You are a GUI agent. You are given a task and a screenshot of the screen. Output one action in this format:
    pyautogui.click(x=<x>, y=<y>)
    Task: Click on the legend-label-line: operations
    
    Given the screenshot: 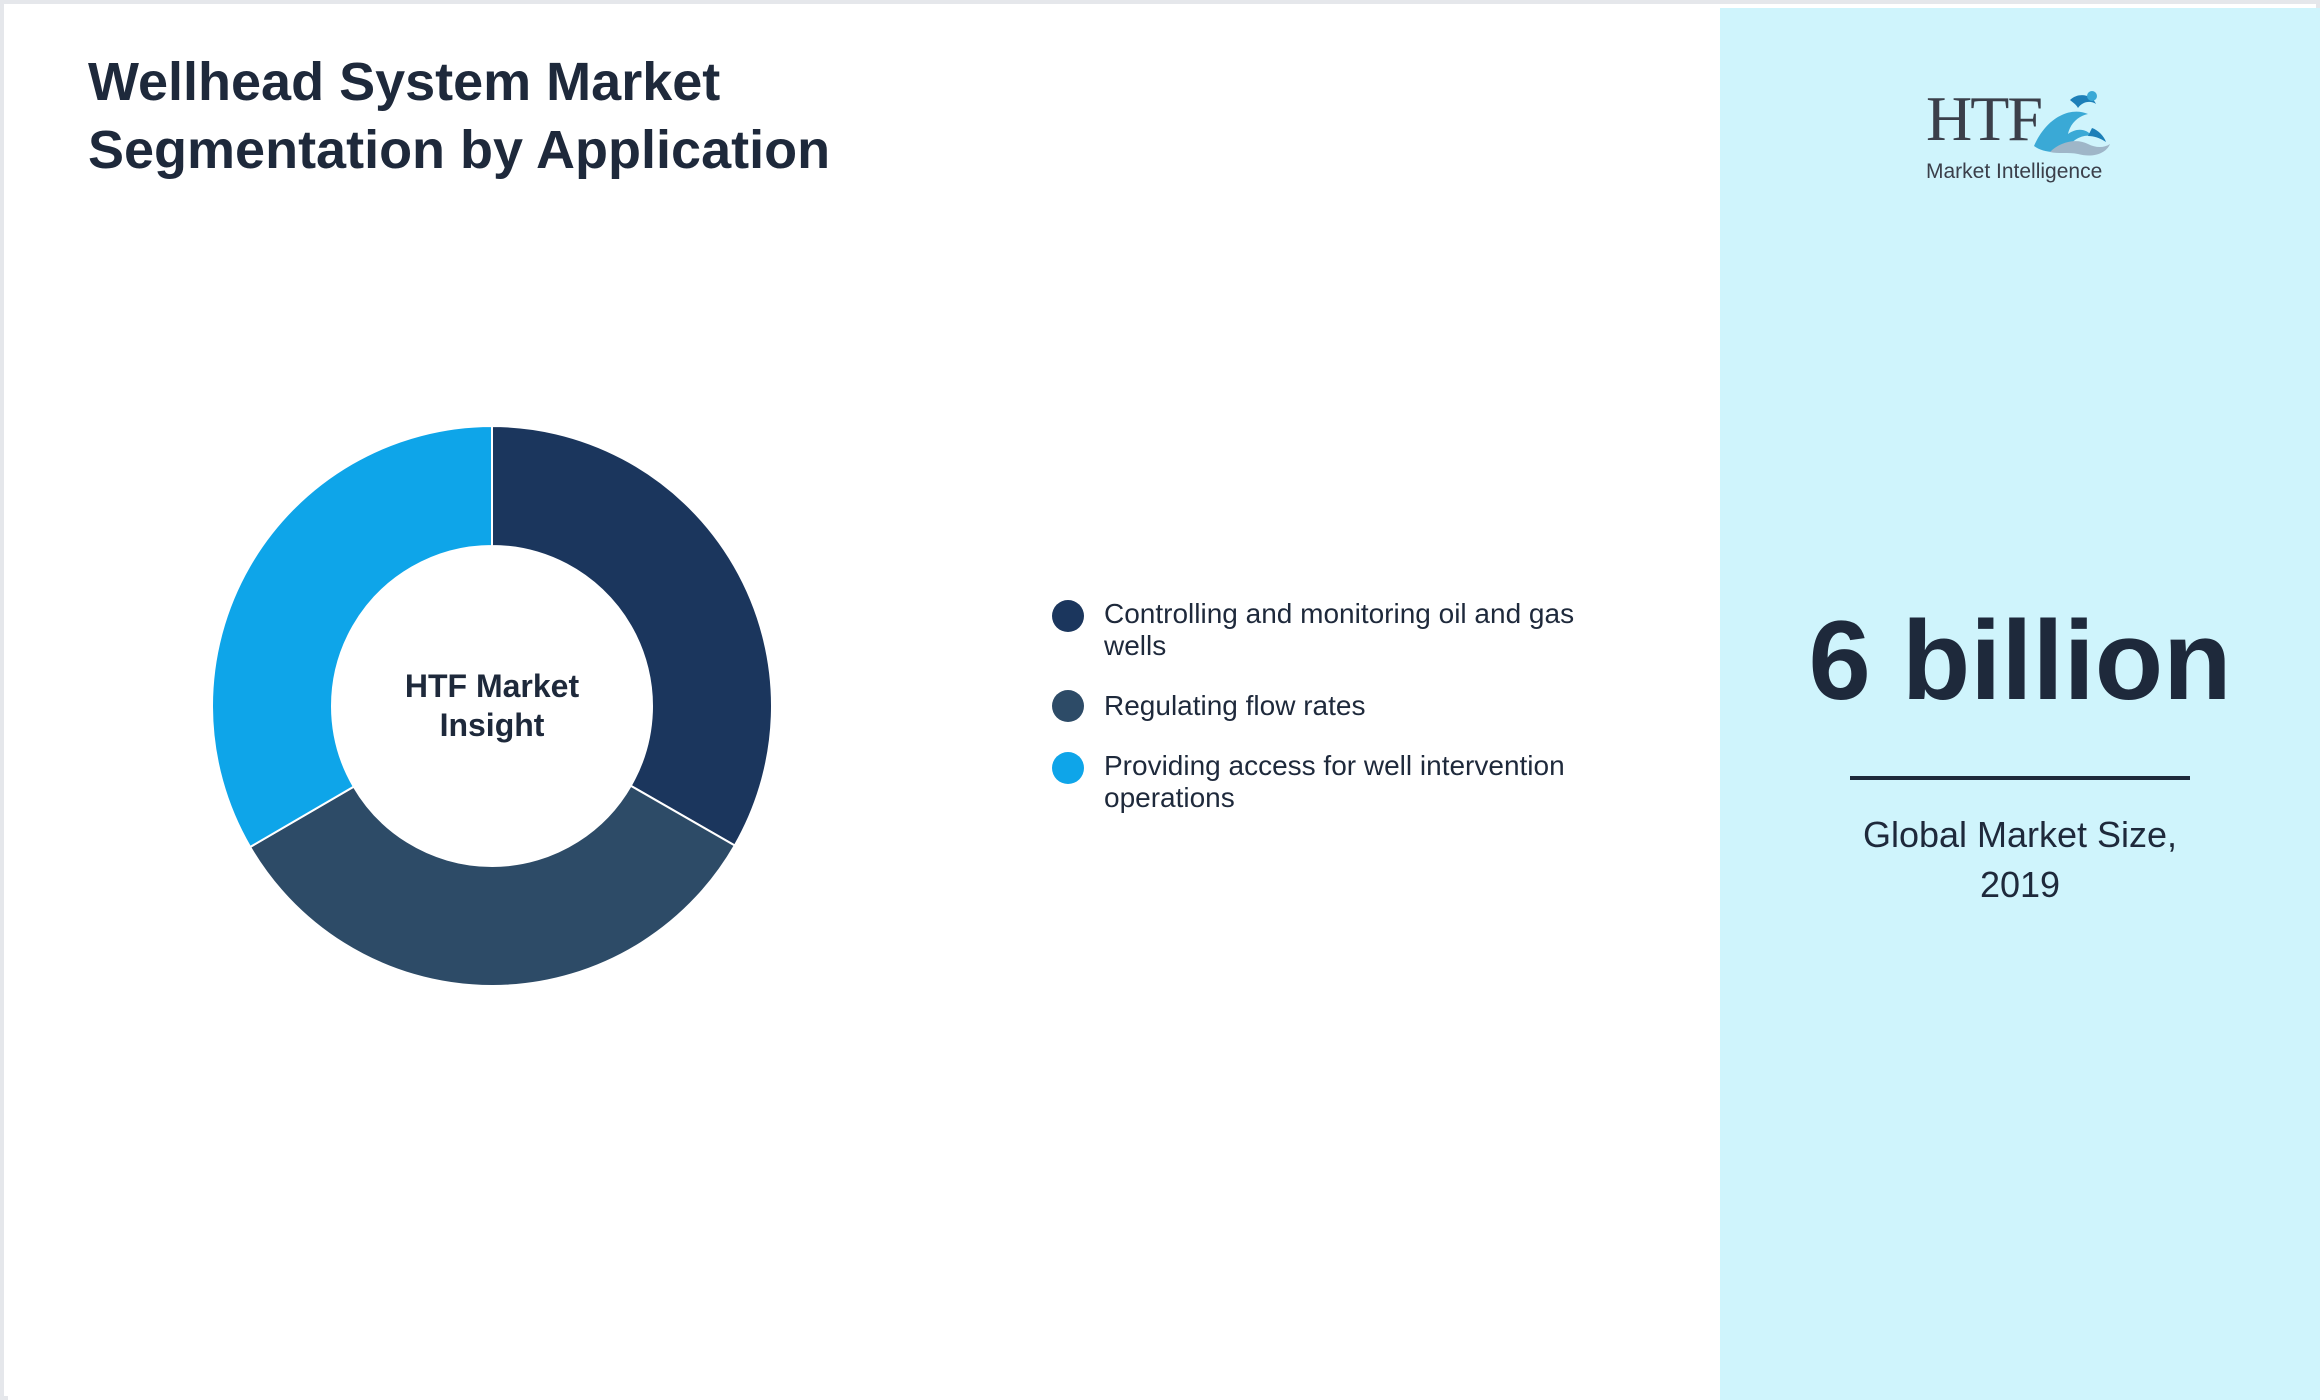 What is the action you would take?
    pyautogui.click(x=1169, y=797)
    